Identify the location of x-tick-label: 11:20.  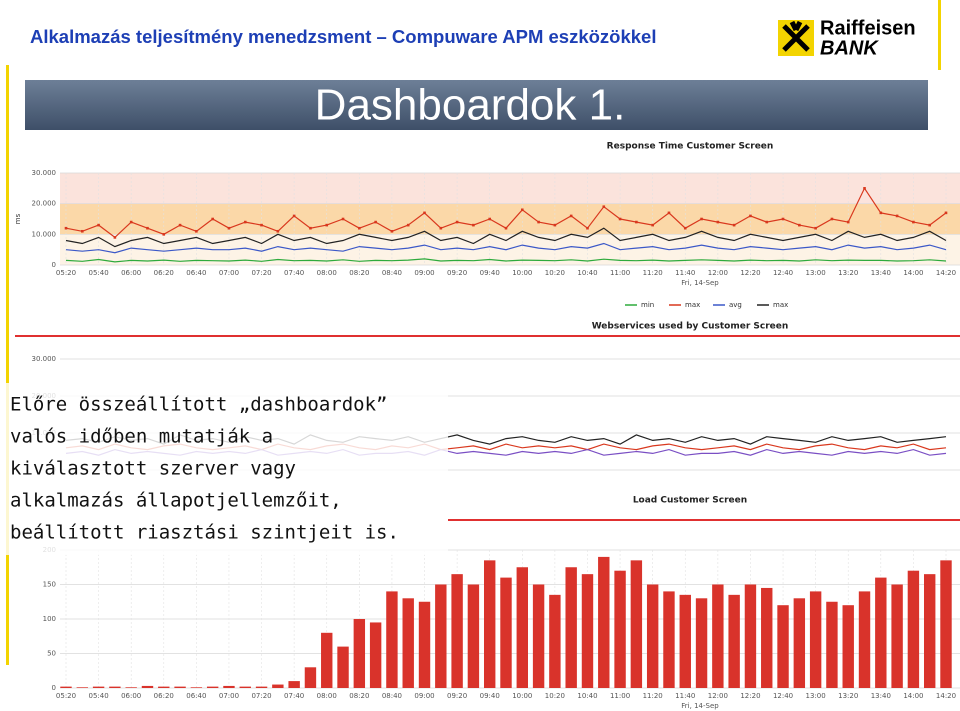
(653, 696).